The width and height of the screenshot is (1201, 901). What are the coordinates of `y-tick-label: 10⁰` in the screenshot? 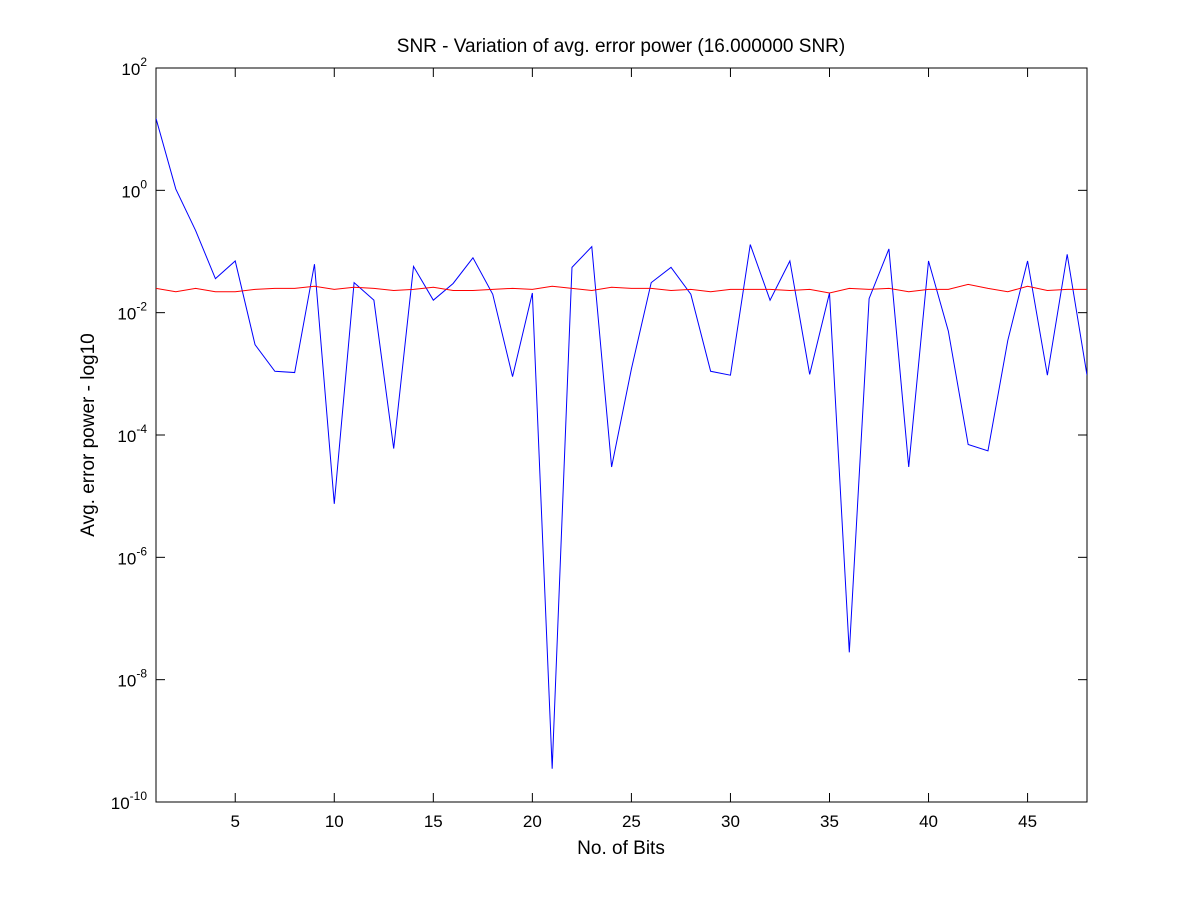 It's located at (134, 189).